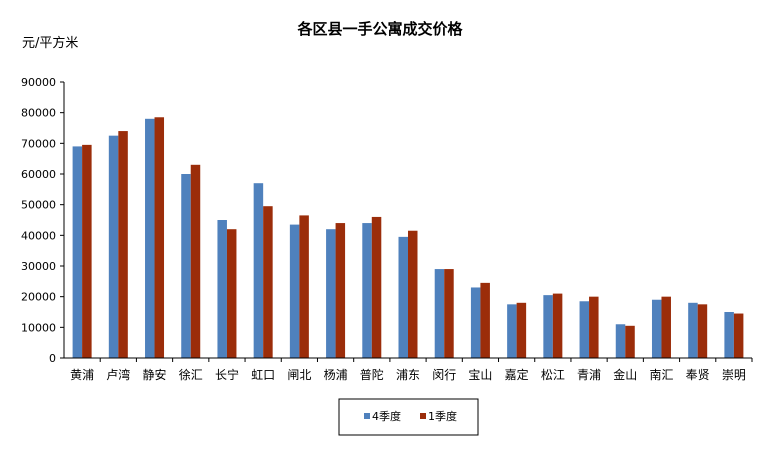  What do you see at coordinates (698, 375) in the screenshot?
I see `x-category-label: 奉贤` at bounding box center [698, 375].